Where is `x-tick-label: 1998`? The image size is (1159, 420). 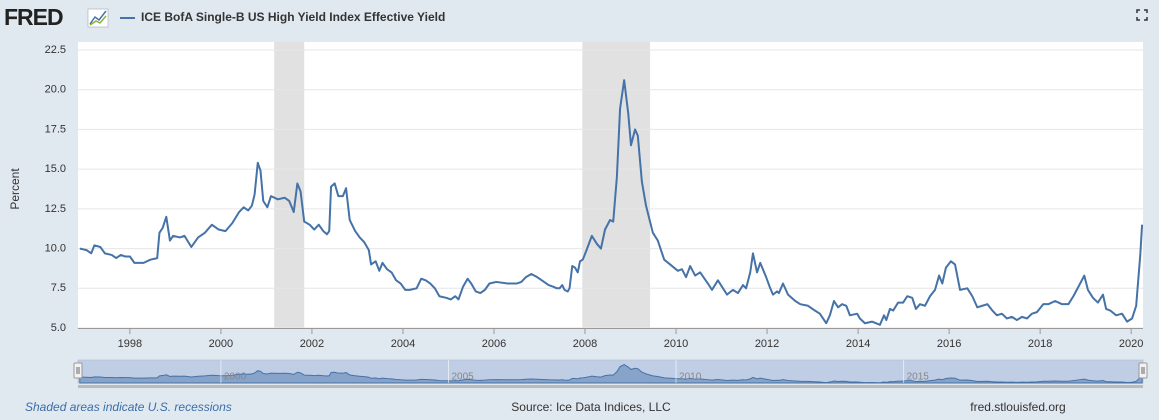
x-tick-label: 1998 is located at coordinates (130, 344).